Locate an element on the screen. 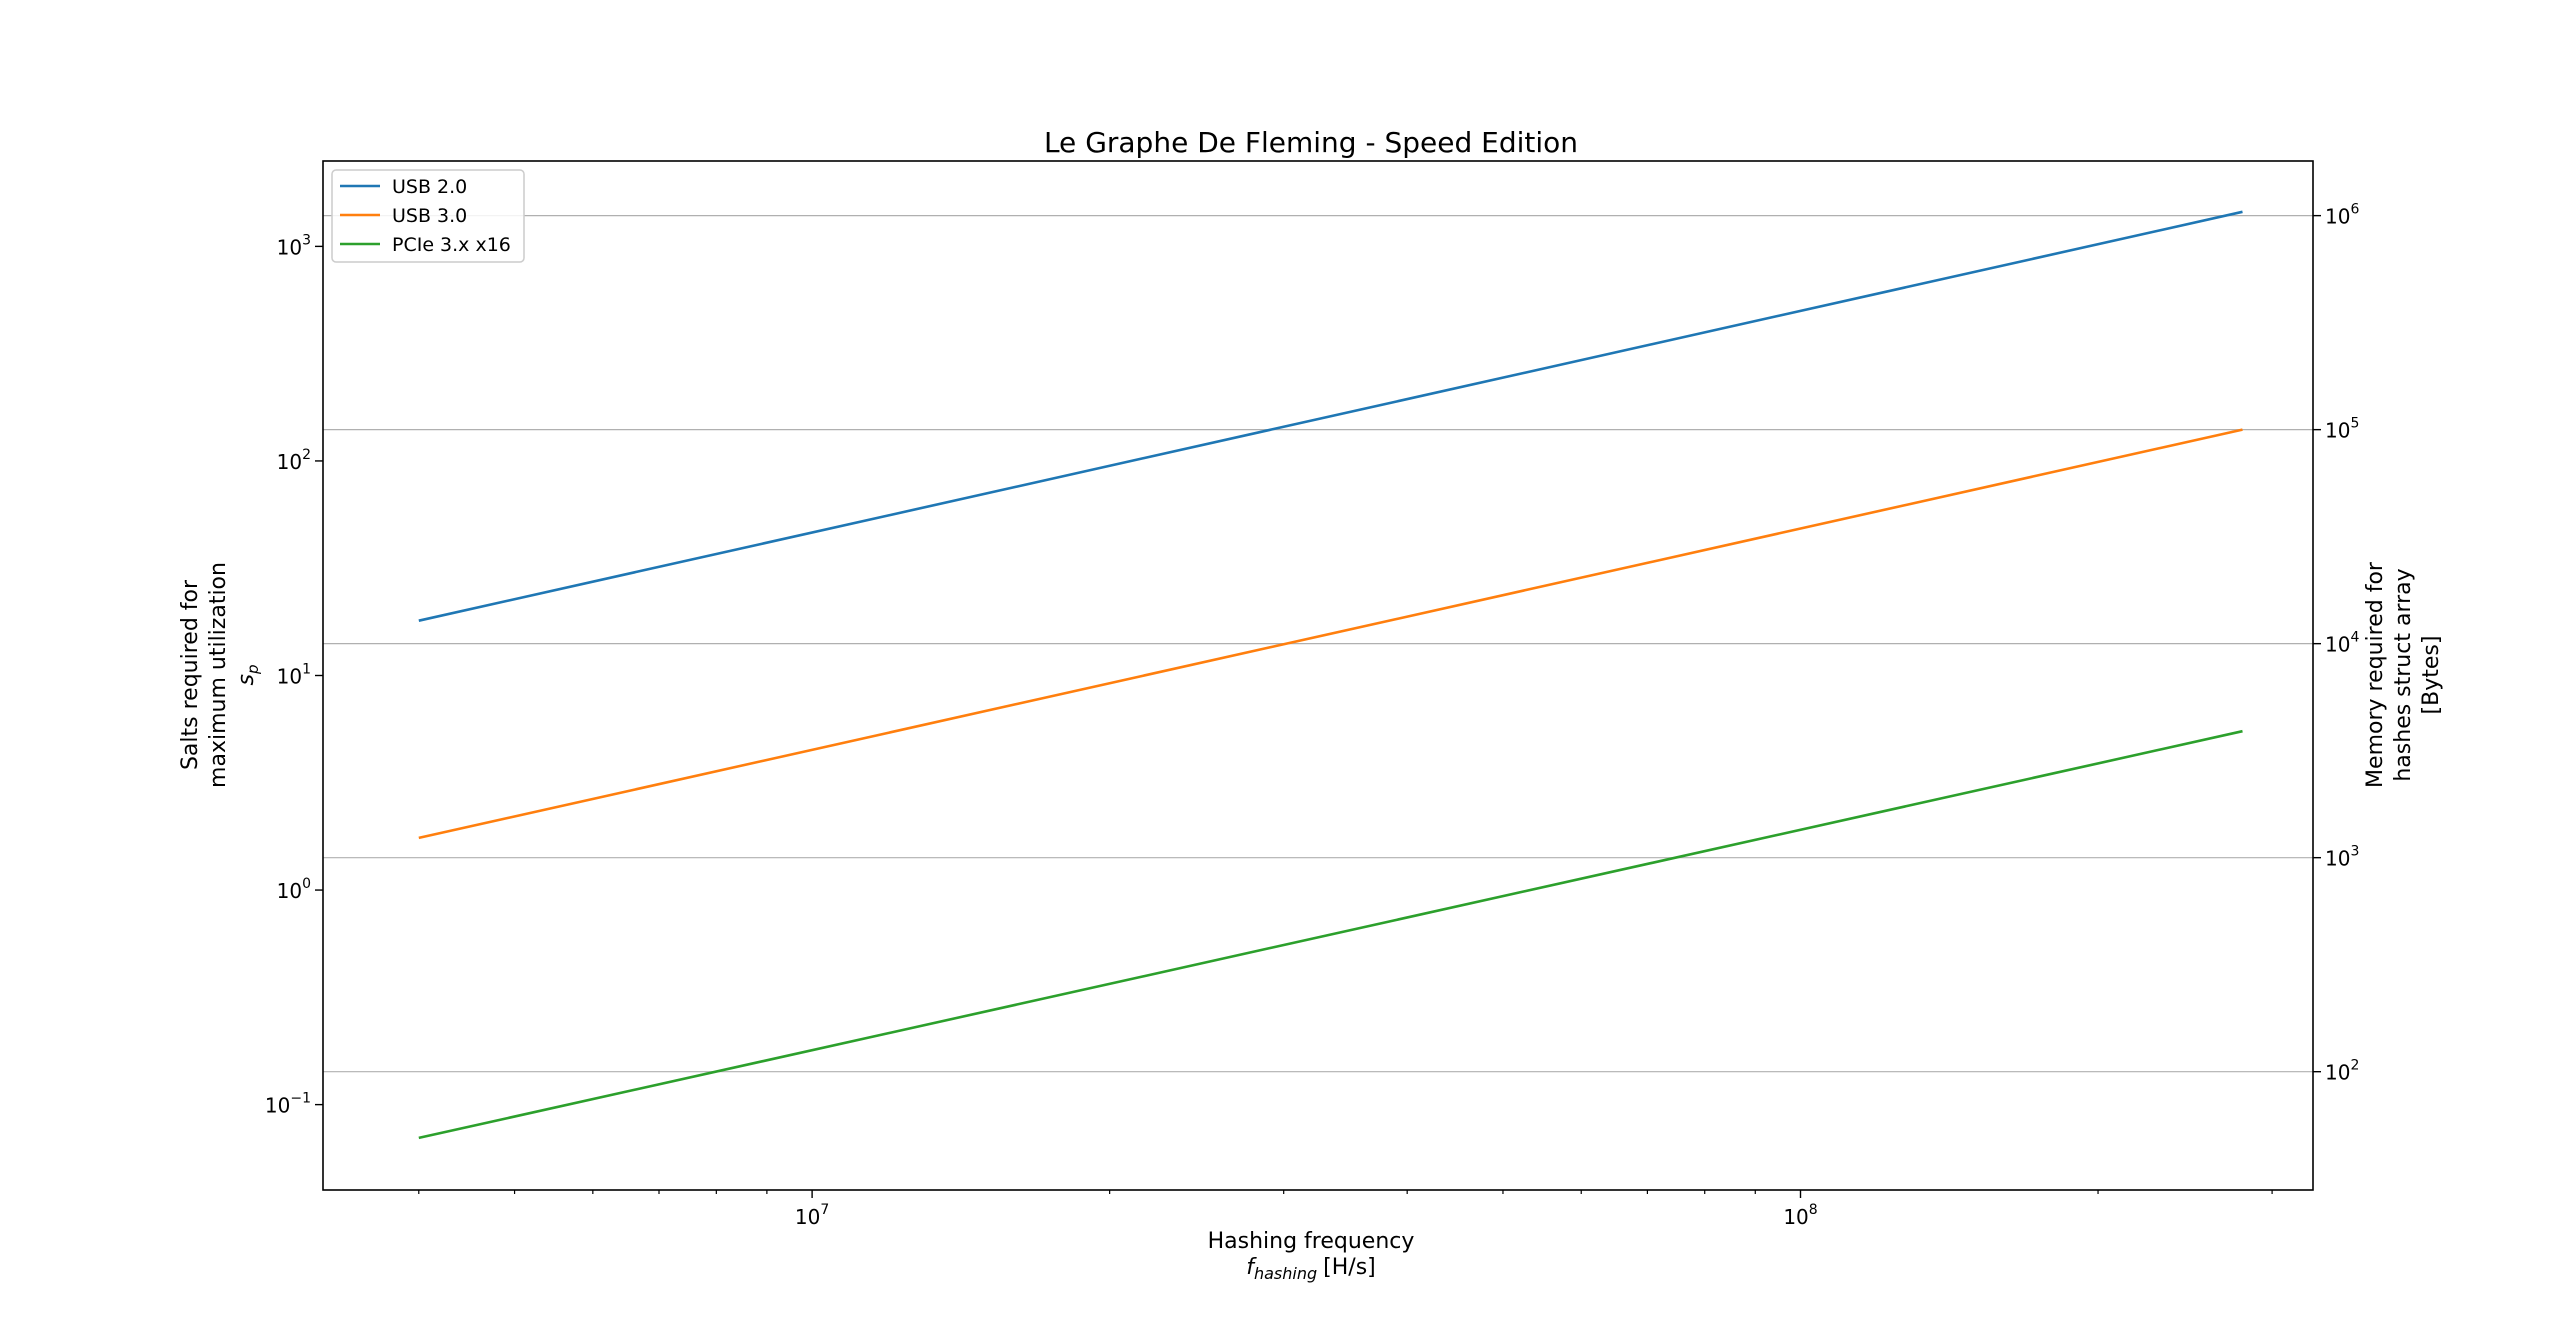 Image resolution: width=2556 pixels, height=1330 pixels. y2-tick-label: 10⁵ is located at coordinates (2342, 429).